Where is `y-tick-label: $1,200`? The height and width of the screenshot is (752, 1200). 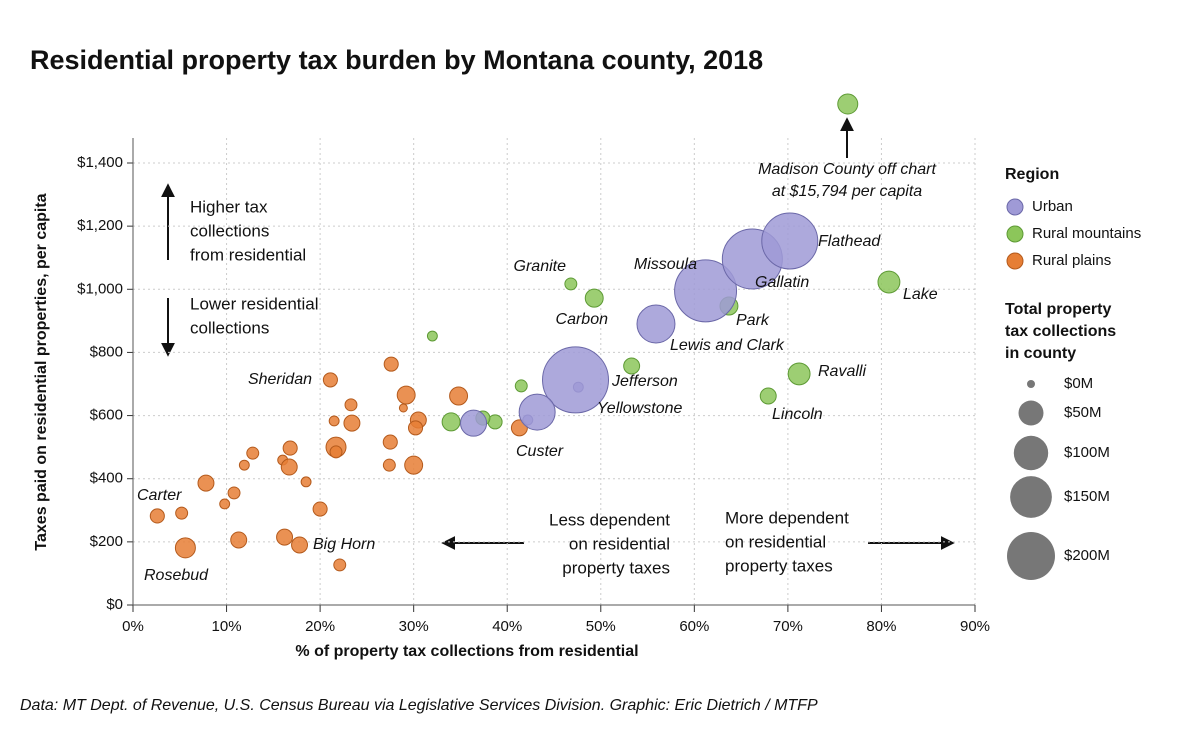 y-tick-label: $1,200 is located at coordinates (100, 225).